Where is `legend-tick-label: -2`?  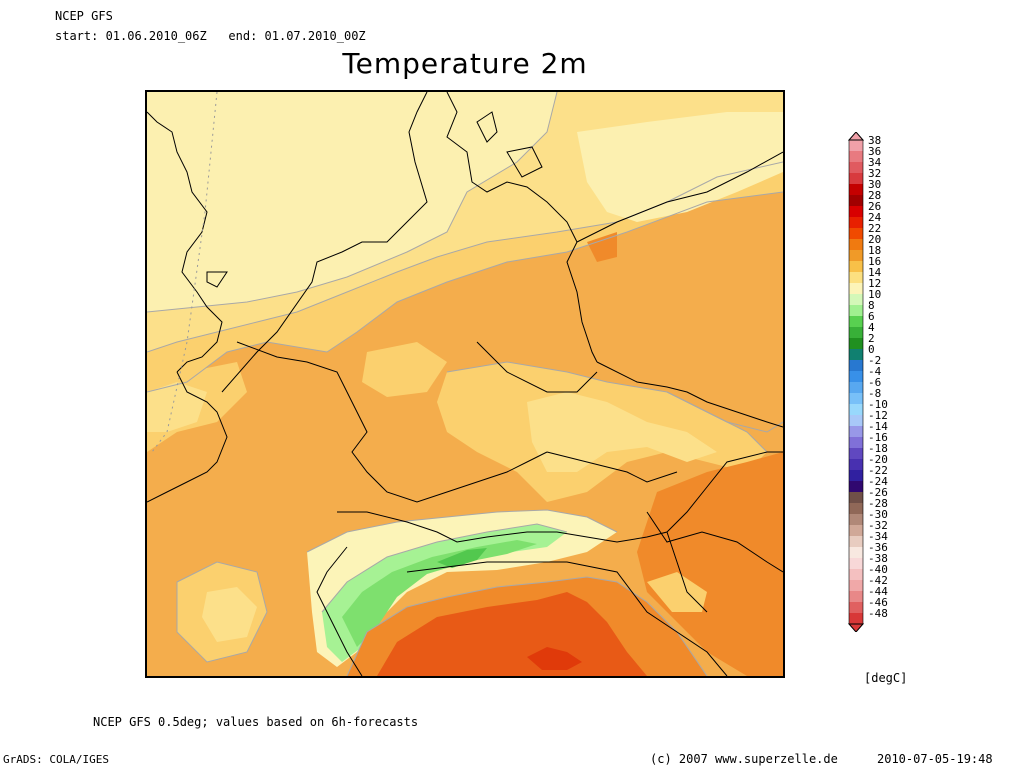 legend-tick-label: -2 is located at coordinates (874, 360).